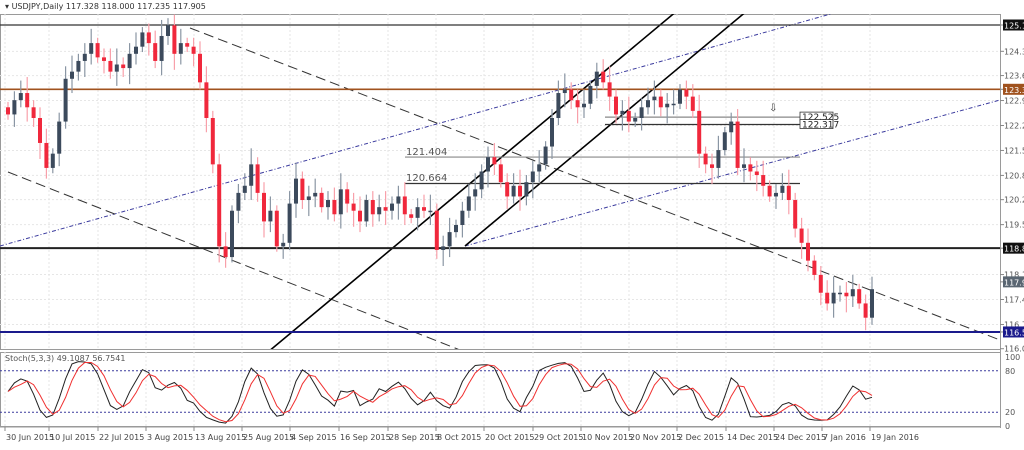 The width and height of the screenshot is (1024, 450). What do you see at coordinates (1014, 282) in the screenshot?
I see `price-axis-label: 117.905` at bounding box center [1014, 282].